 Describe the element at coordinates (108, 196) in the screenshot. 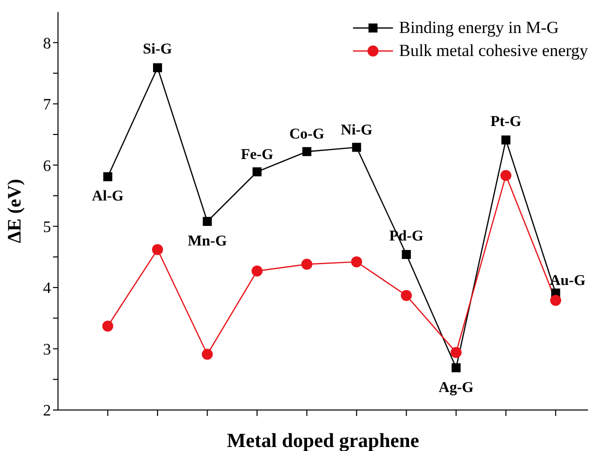

I see `annotation: Al-G` at that location.